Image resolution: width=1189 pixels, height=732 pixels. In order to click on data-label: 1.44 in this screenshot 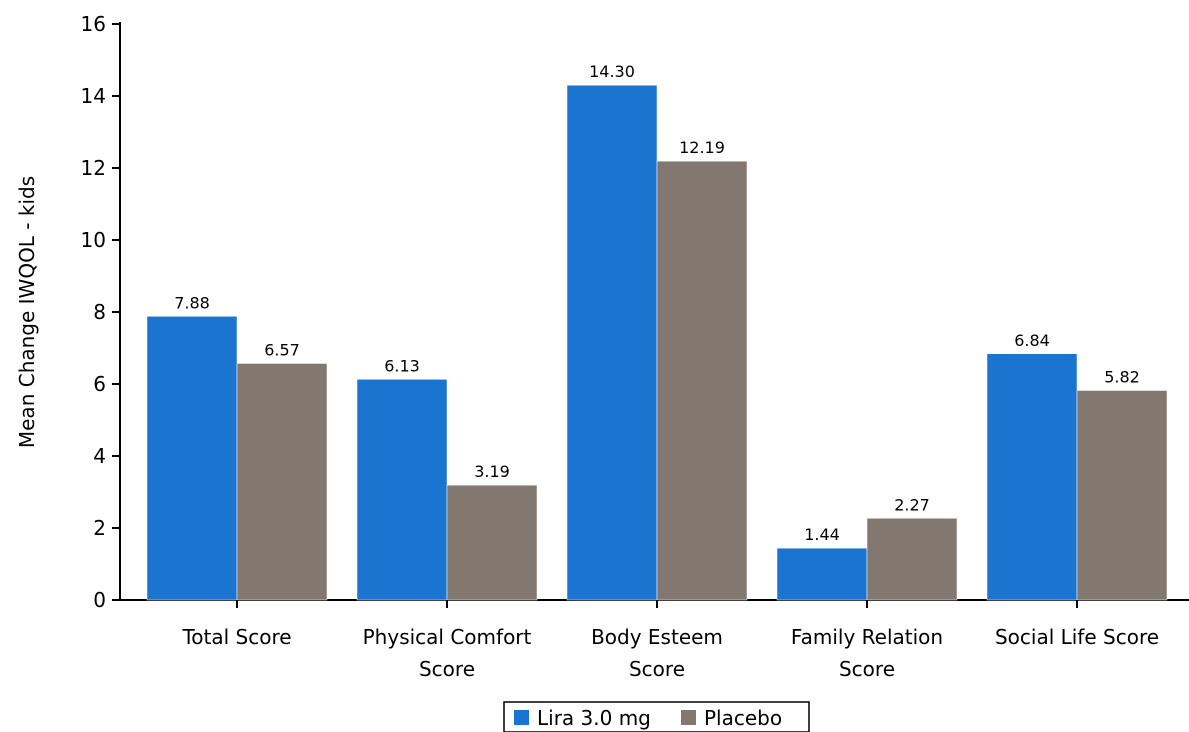, I will do `click(822, 534)`.